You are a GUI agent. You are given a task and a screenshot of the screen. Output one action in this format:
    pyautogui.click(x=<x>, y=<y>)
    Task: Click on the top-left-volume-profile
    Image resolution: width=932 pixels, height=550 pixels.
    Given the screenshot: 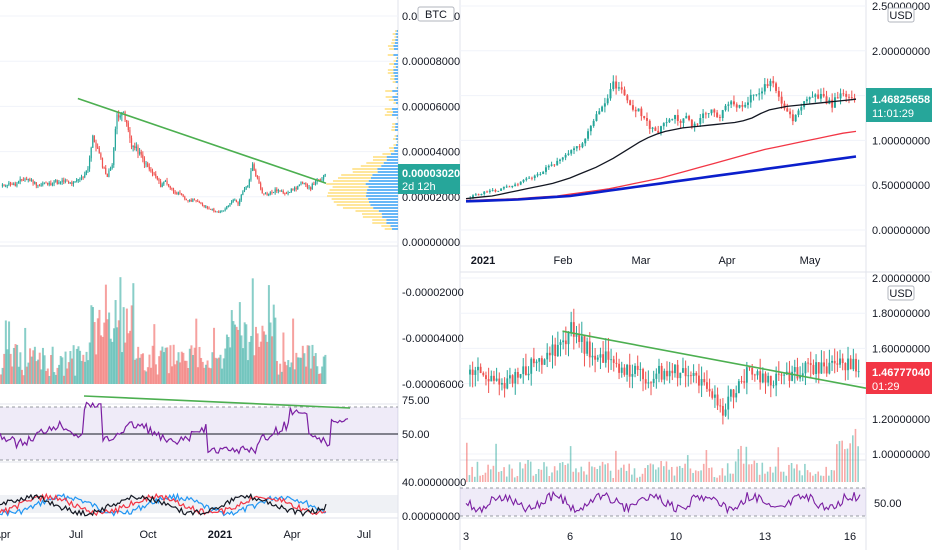 What is the action you would take?
    pyautogui.click(x=362, y=130)
    